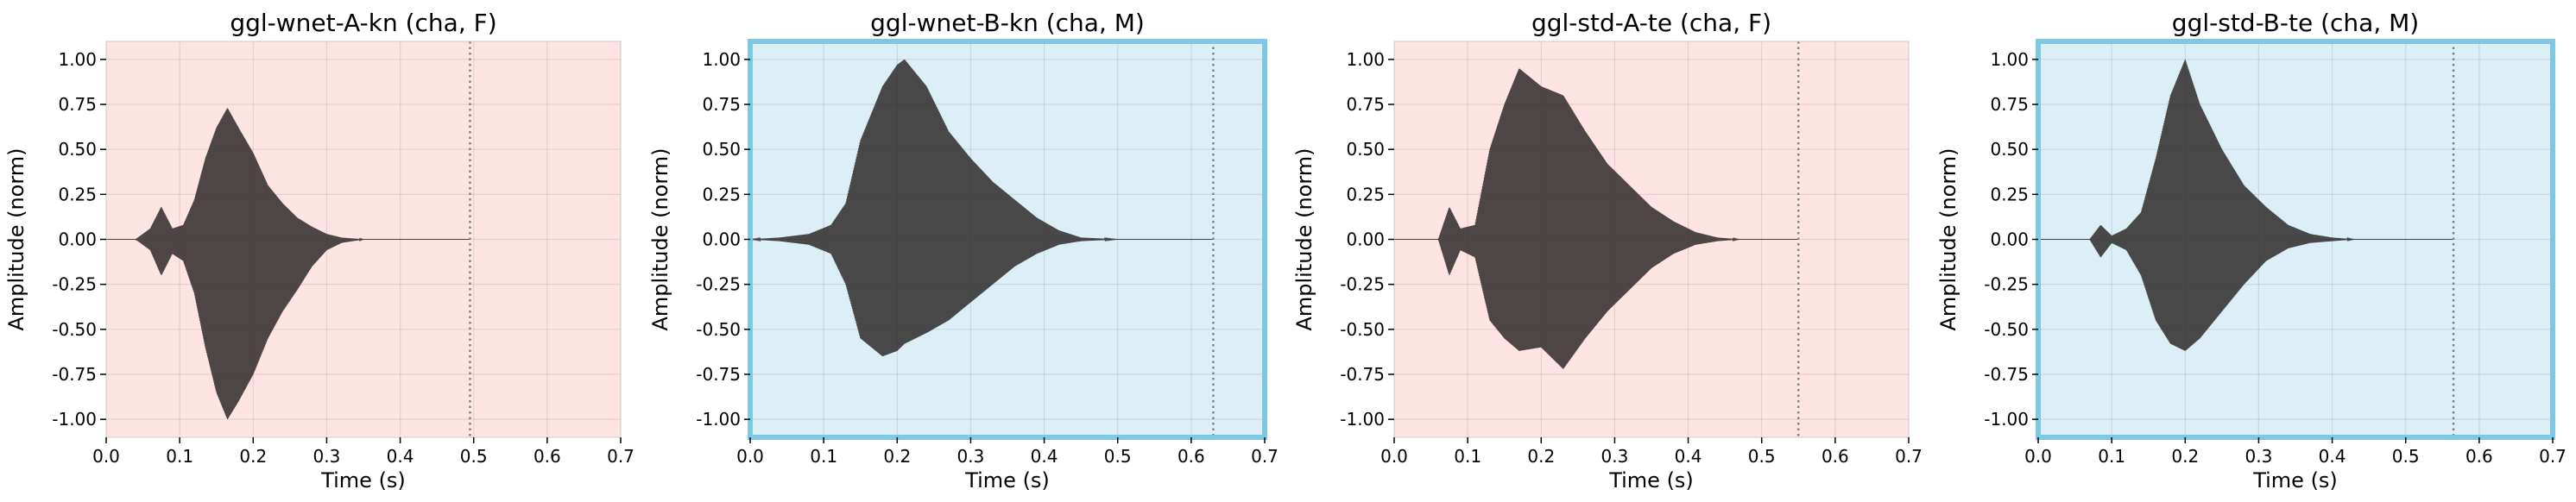 This screenshot has width=2576, height=502. What do you see at coordinates (2295, 23) in the screenshot?
I see `chart-title: ggl-std-B-te (cha, M)` at bounding box center [2295, 23].